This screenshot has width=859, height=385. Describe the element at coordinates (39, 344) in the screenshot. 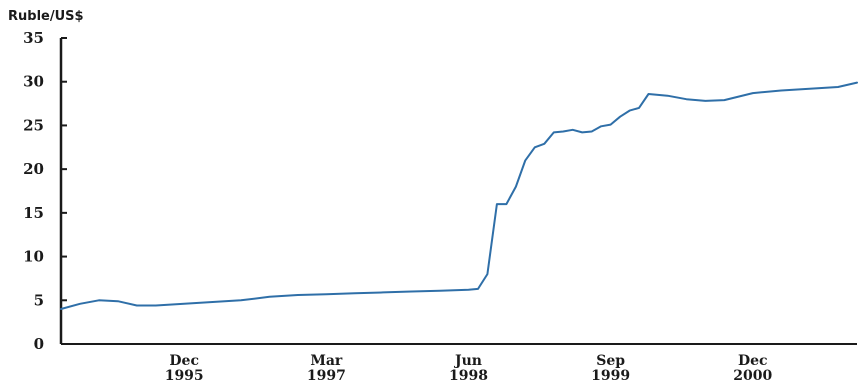

I see `y-tick-label: 0` at that location.